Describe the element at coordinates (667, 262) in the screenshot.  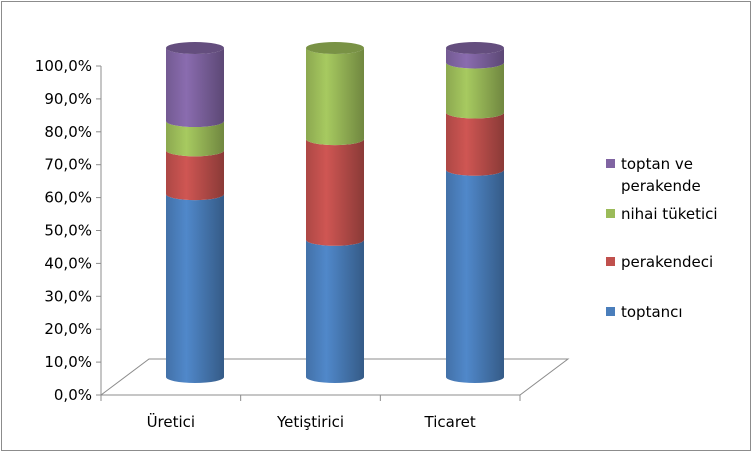
I see `legend-label: perakendeci` at that location.